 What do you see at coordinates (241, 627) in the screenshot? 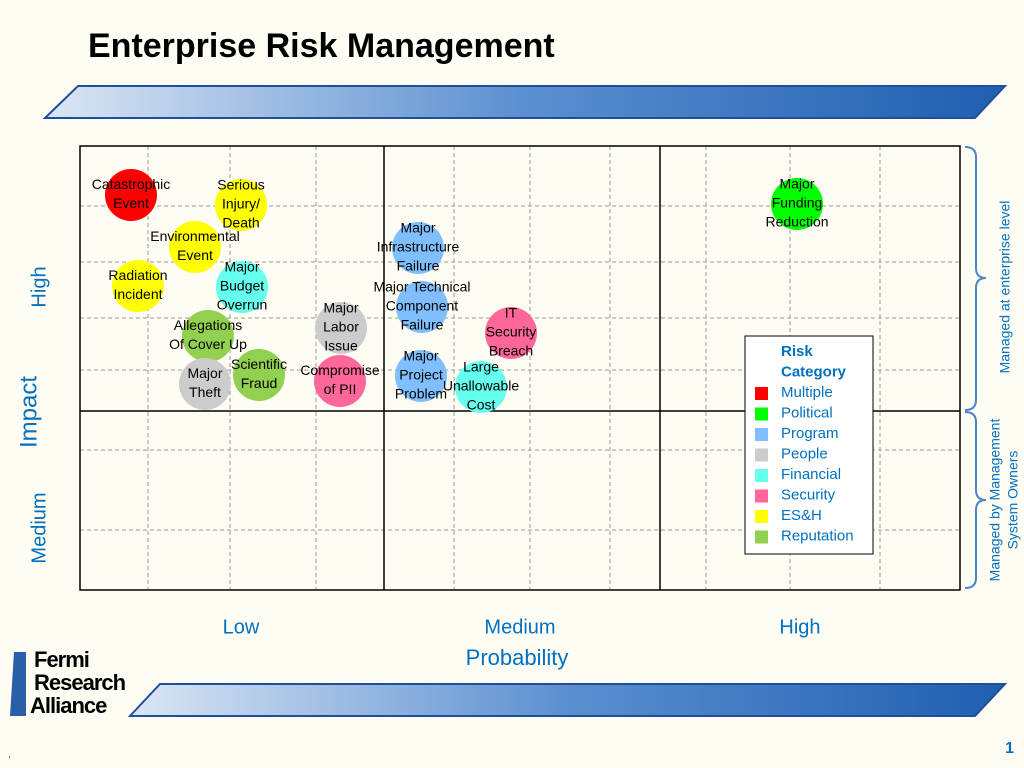
I see `x-level: Low` at bounding box center [241, 627].